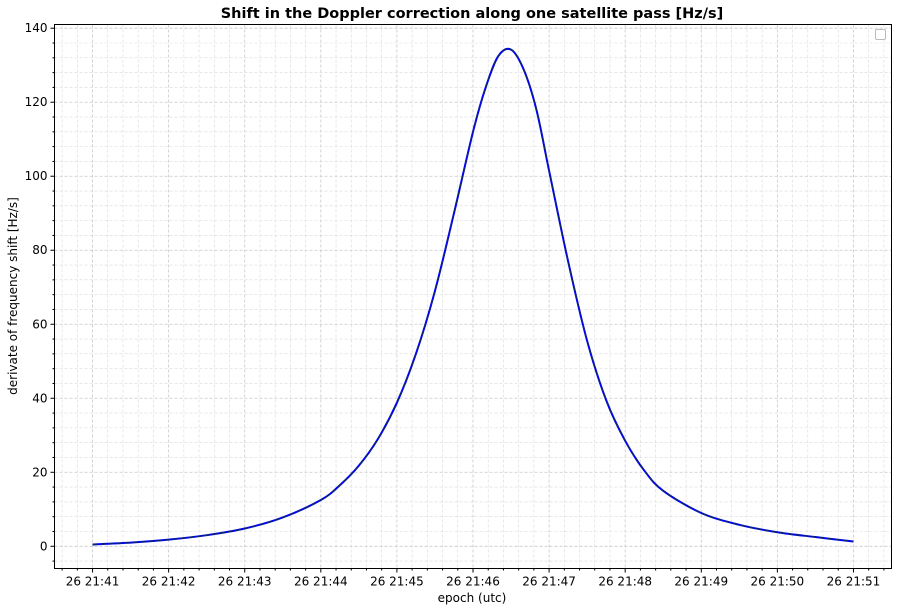 This screenshot has height=612, width=898. I want to click on y-tick-label: 20, so click(39, 472).